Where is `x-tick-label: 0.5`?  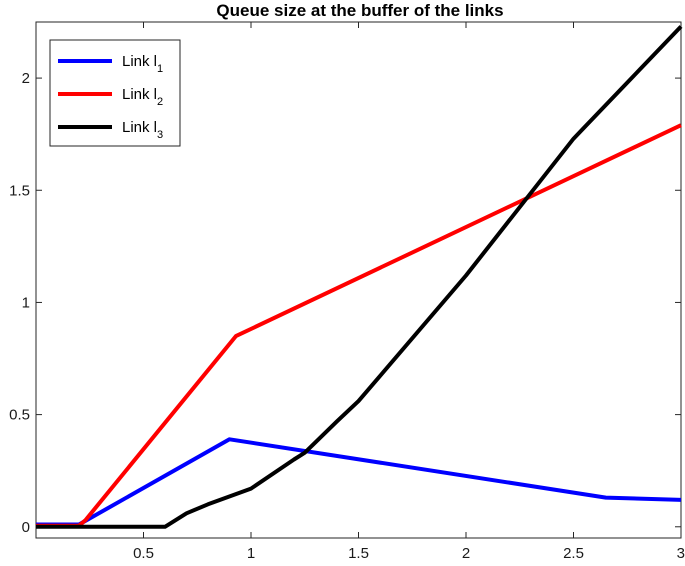 x-tick-label: 0.5 is located at coordinates (143, 553).